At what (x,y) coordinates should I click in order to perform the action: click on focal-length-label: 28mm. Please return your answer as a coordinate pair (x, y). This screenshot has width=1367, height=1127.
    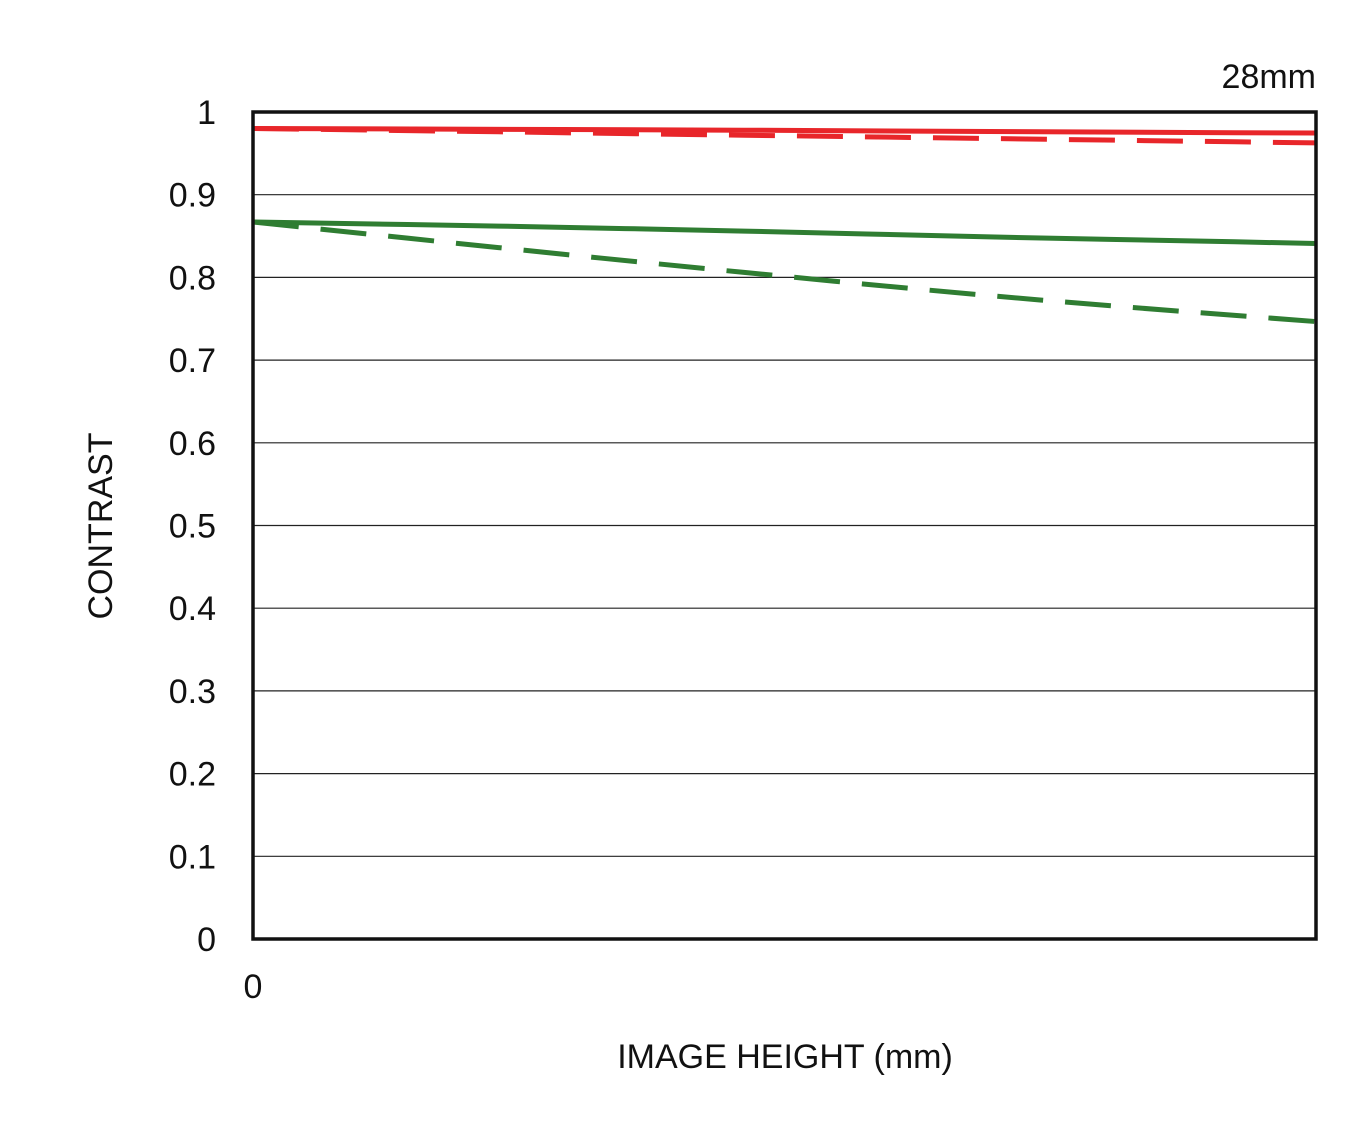
    Looking at the image, I should click on (1269, 77).